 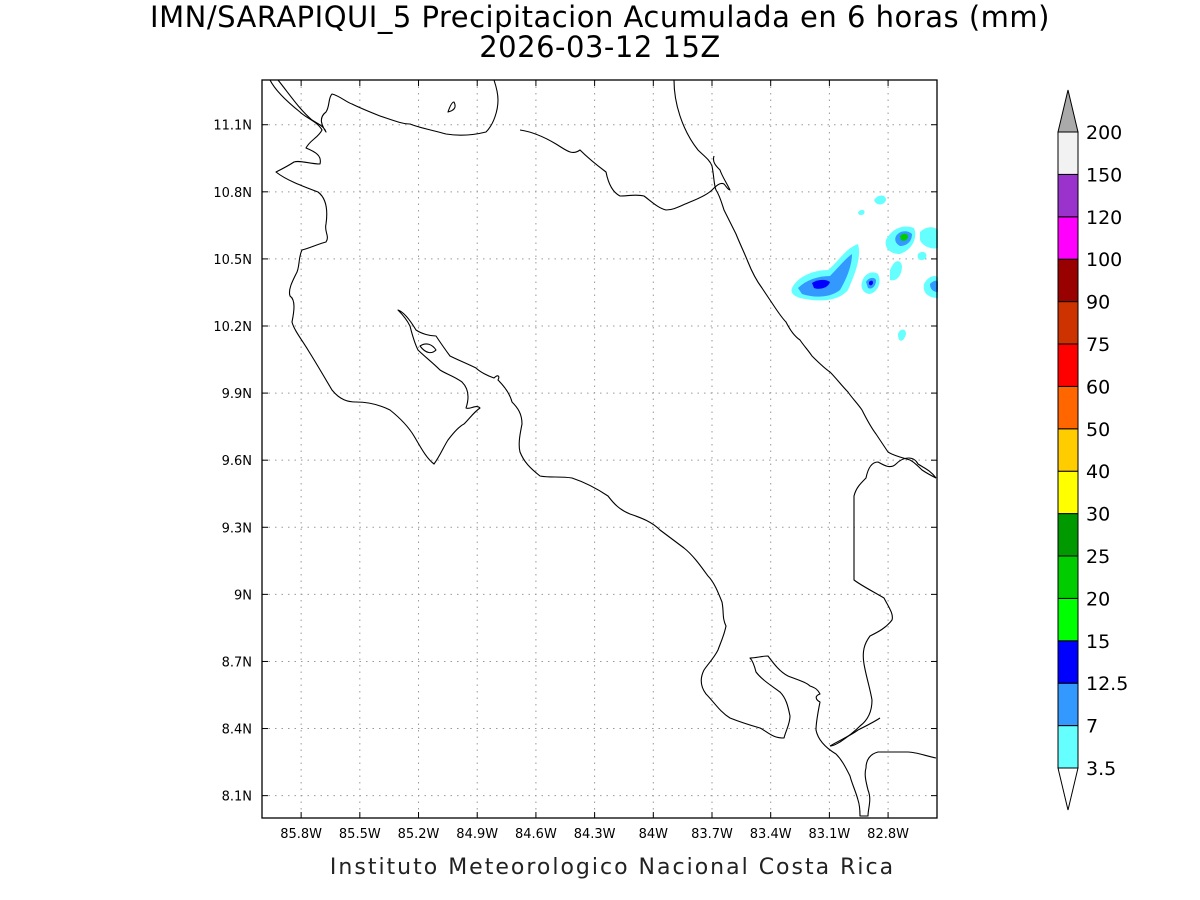 I want to click on x-tick-label: 83.1W, so click(x=829, y=834).